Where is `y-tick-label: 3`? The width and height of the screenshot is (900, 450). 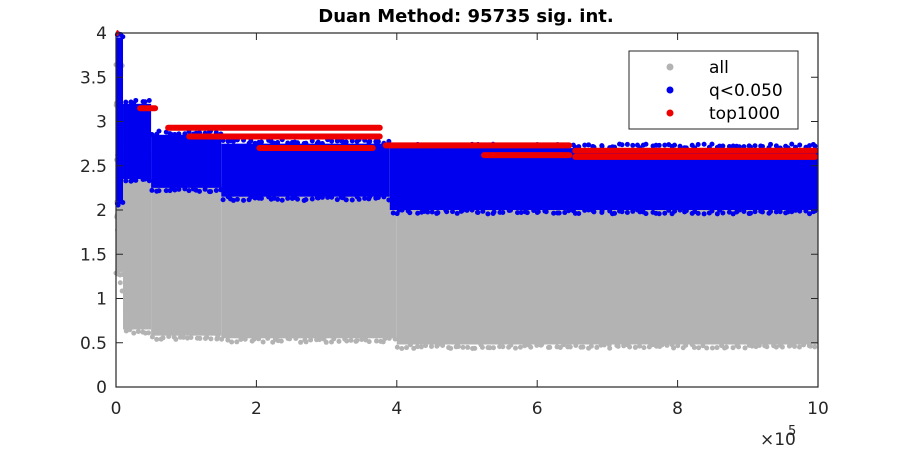 y-tick-label: 3 is located at coordinates (101, 123).